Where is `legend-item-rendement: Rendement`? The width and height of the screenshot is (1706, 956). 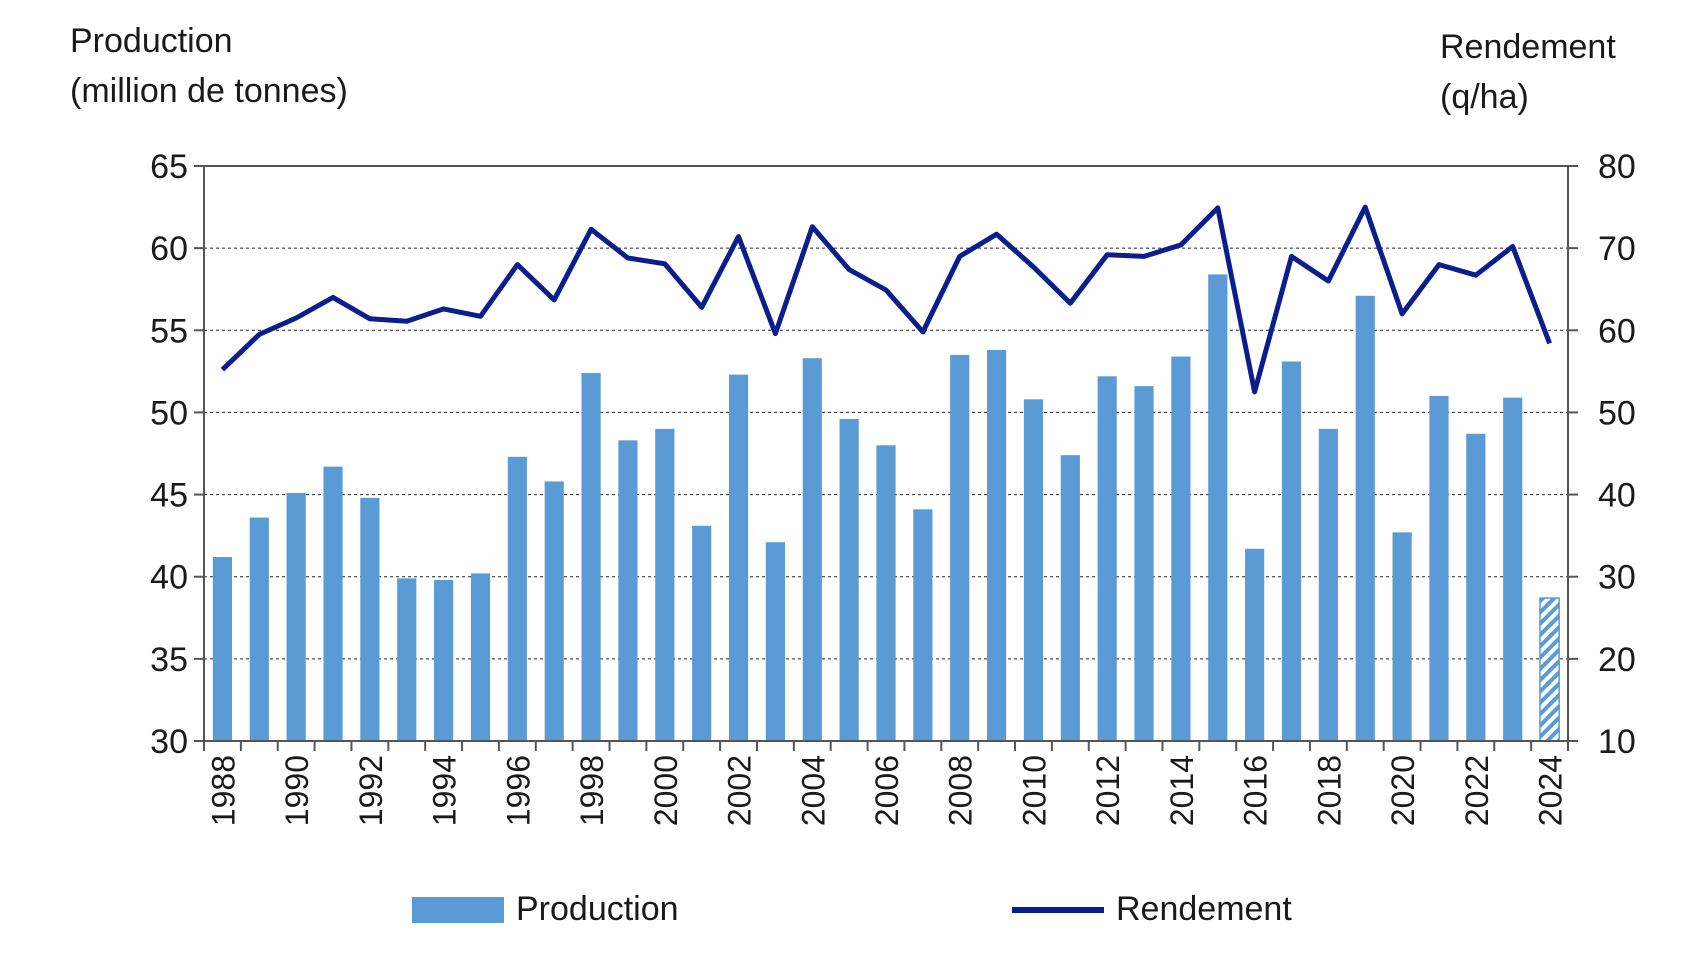 legend-item-rendement: Rendement is located at coordinates (1152, 909).